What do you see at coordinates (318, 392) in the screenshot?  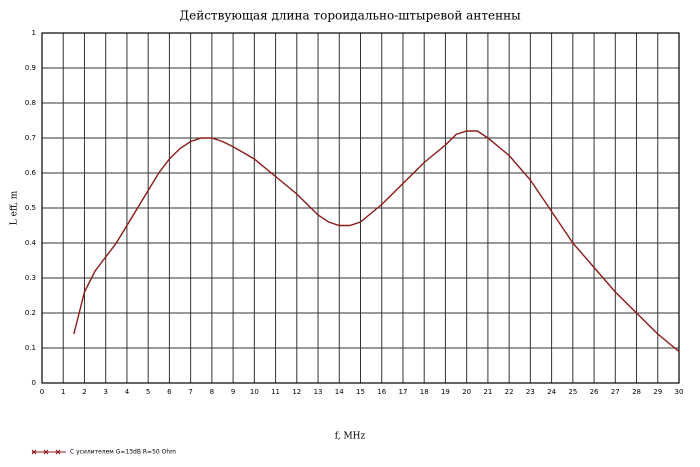 I see `x-tick-label: 13` at bounding box center [318, 392].